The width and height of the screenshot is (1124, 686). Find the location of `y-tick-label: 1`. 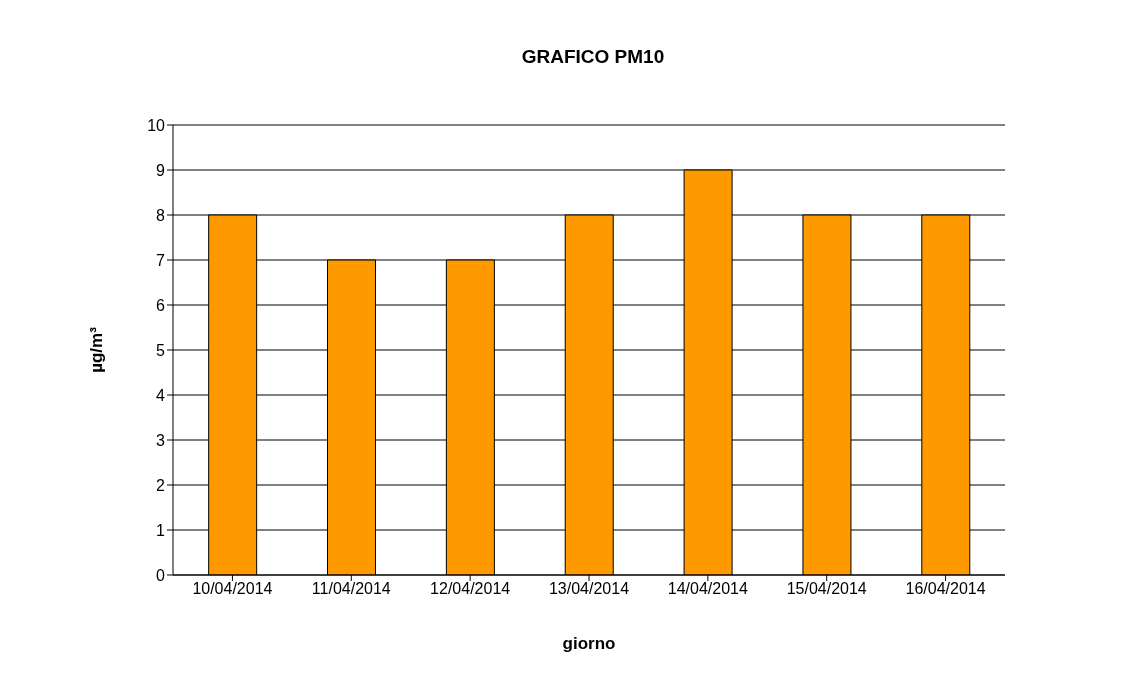

y-tick-label: 1 is located at coordinates (161, 530).